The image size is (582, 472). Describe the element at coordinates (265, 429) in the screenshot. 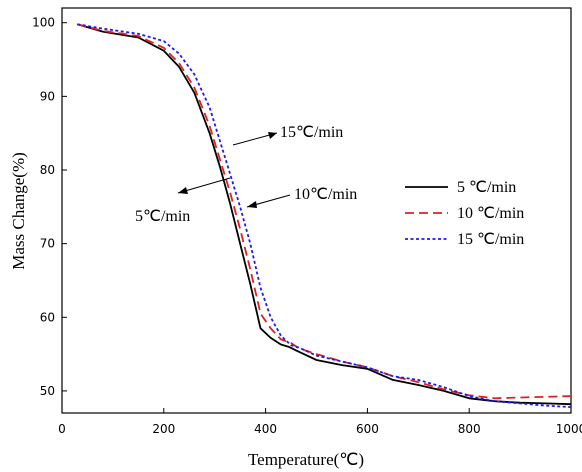

I see `x-tick-label: 400` at that location.